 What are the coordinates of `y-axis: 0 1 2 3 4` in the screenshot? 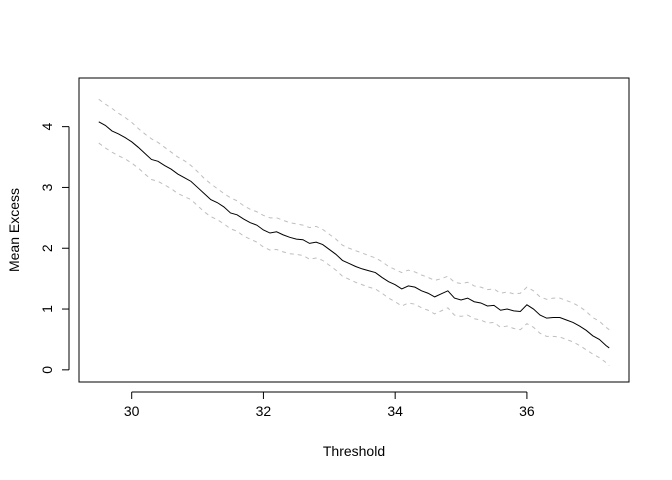 It's located at (54, 248).